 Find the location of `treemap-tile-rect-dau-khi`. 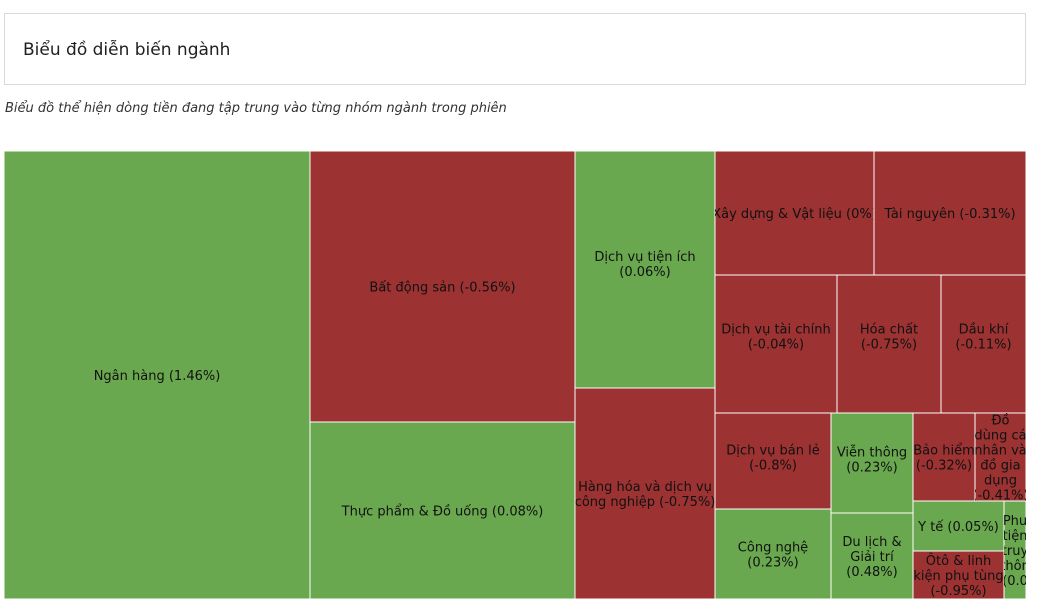

treemap-tile-rect-dau-khi is located at coordinates (983, 344).